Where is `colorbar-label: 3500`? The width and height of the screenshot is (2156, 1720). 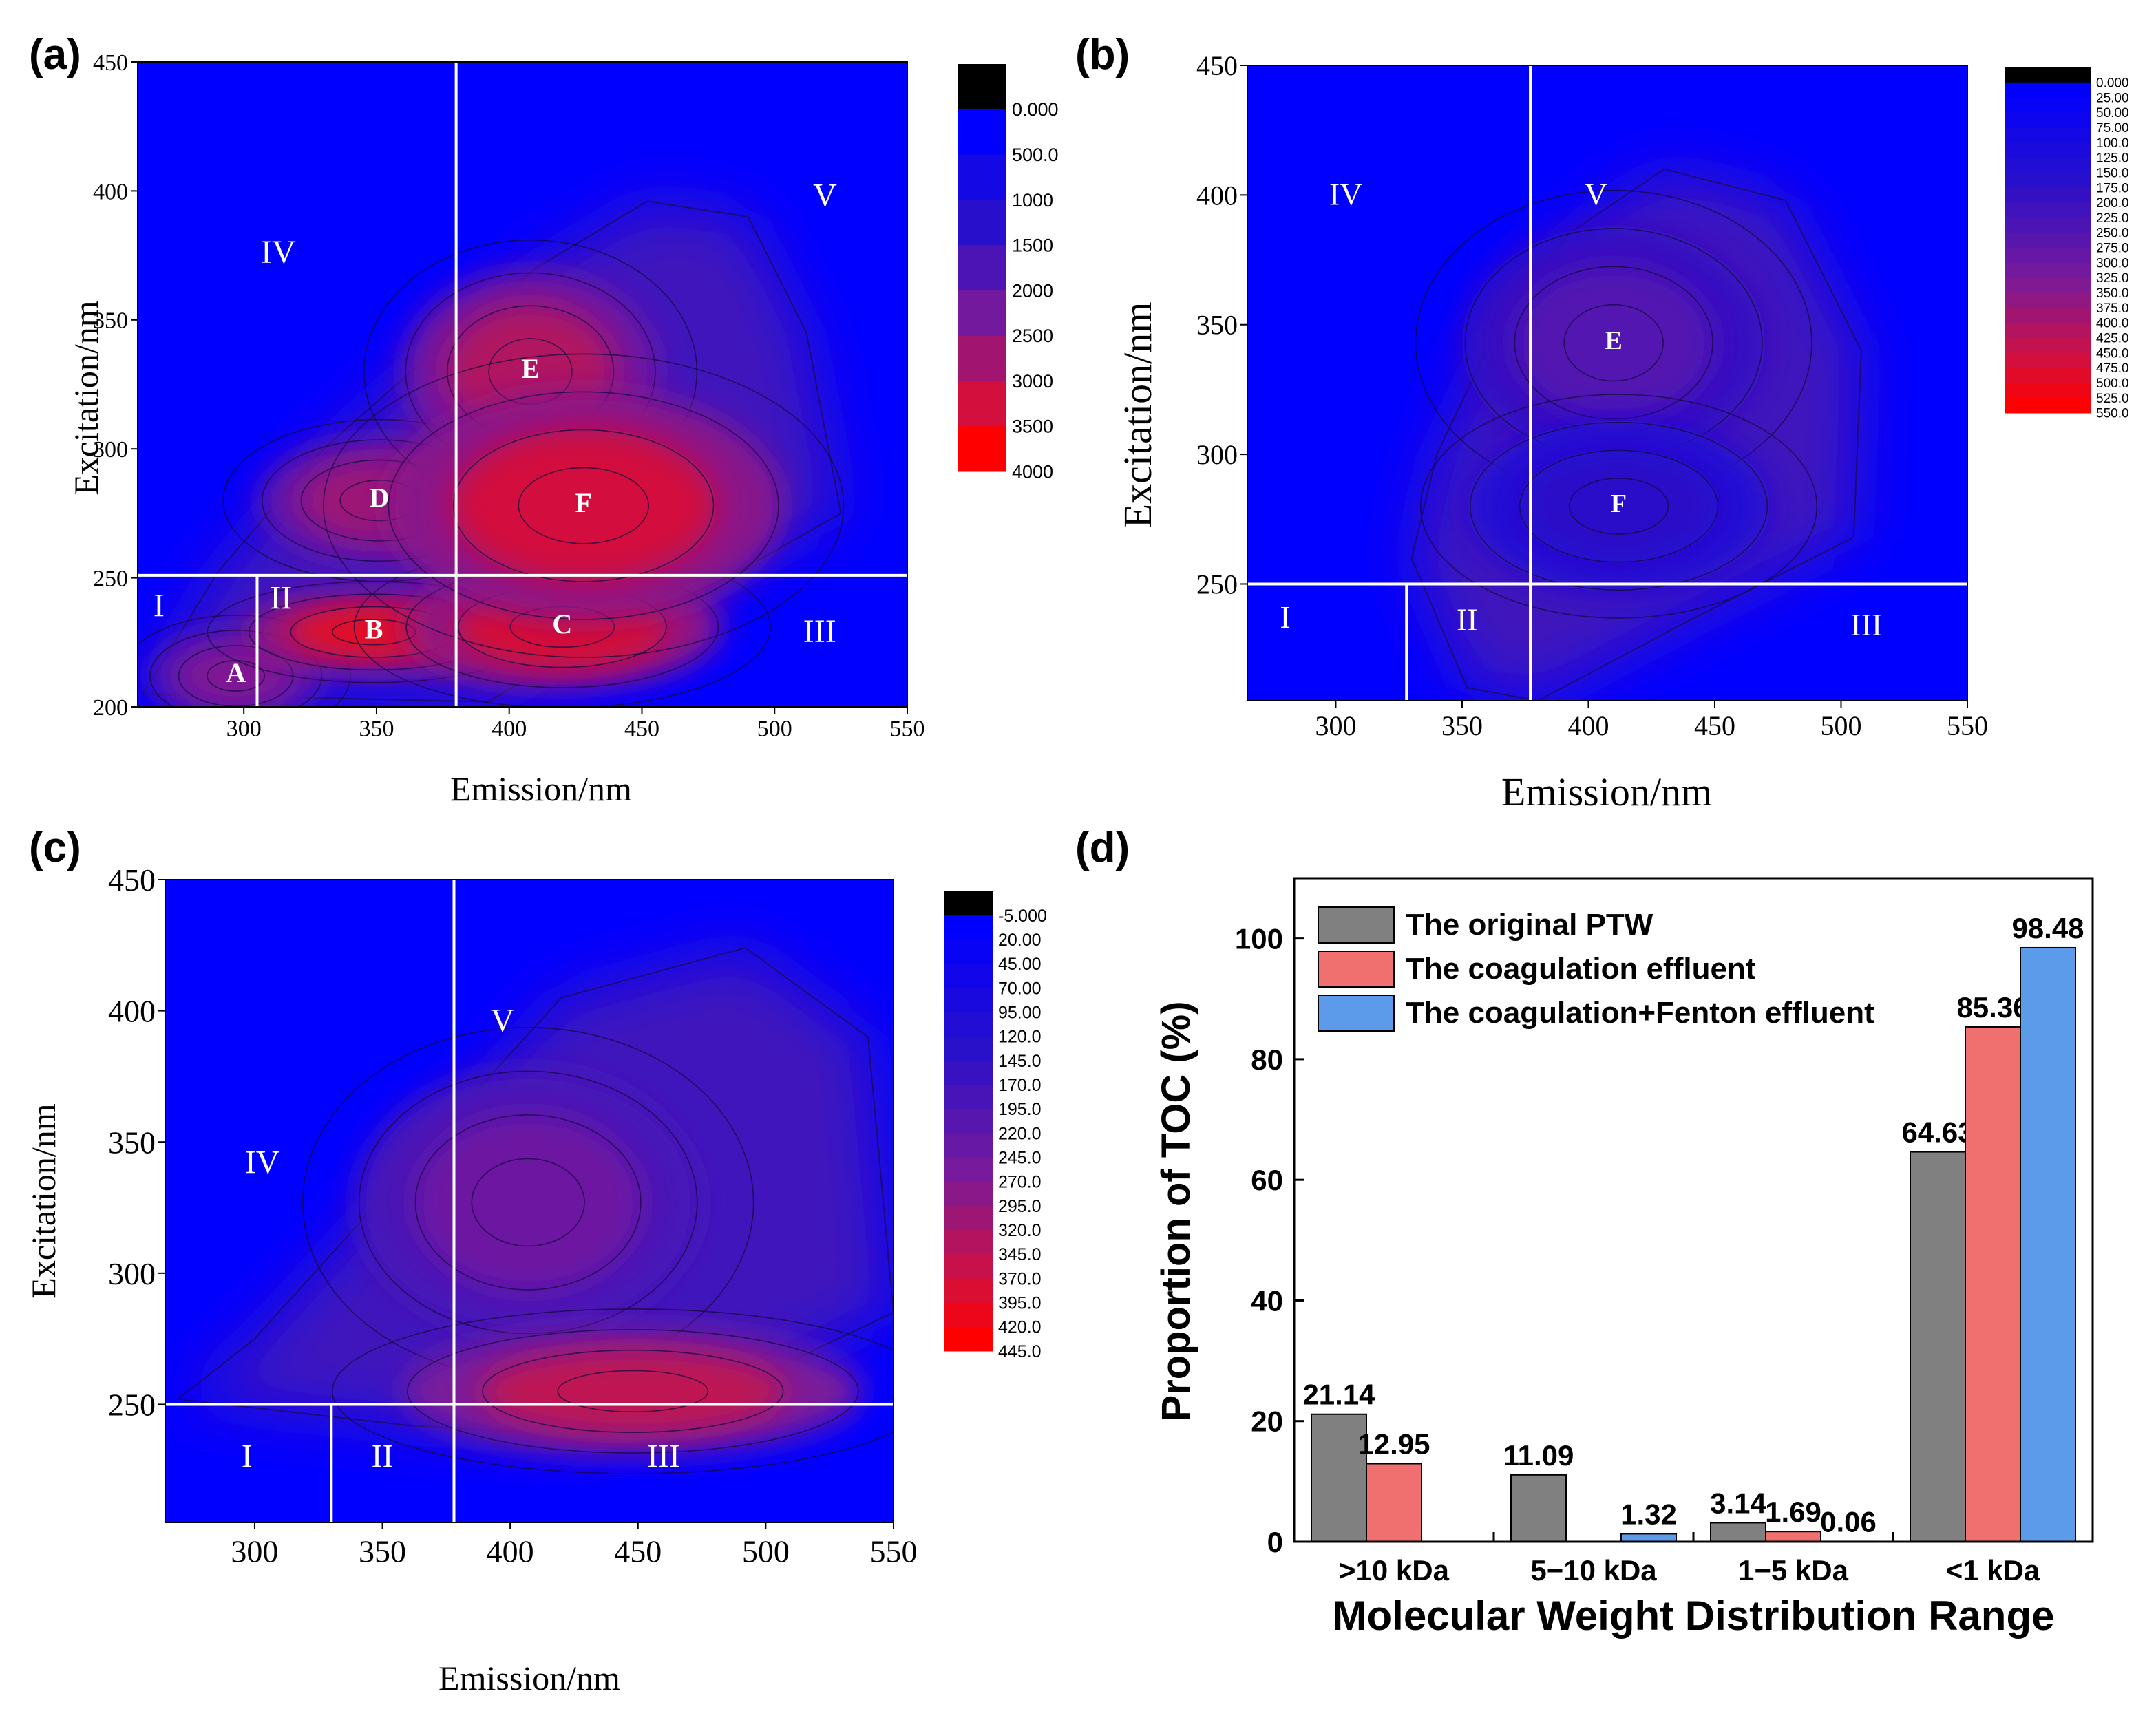
colorbar-label: 3500 is located at coordinates (1032, 426).